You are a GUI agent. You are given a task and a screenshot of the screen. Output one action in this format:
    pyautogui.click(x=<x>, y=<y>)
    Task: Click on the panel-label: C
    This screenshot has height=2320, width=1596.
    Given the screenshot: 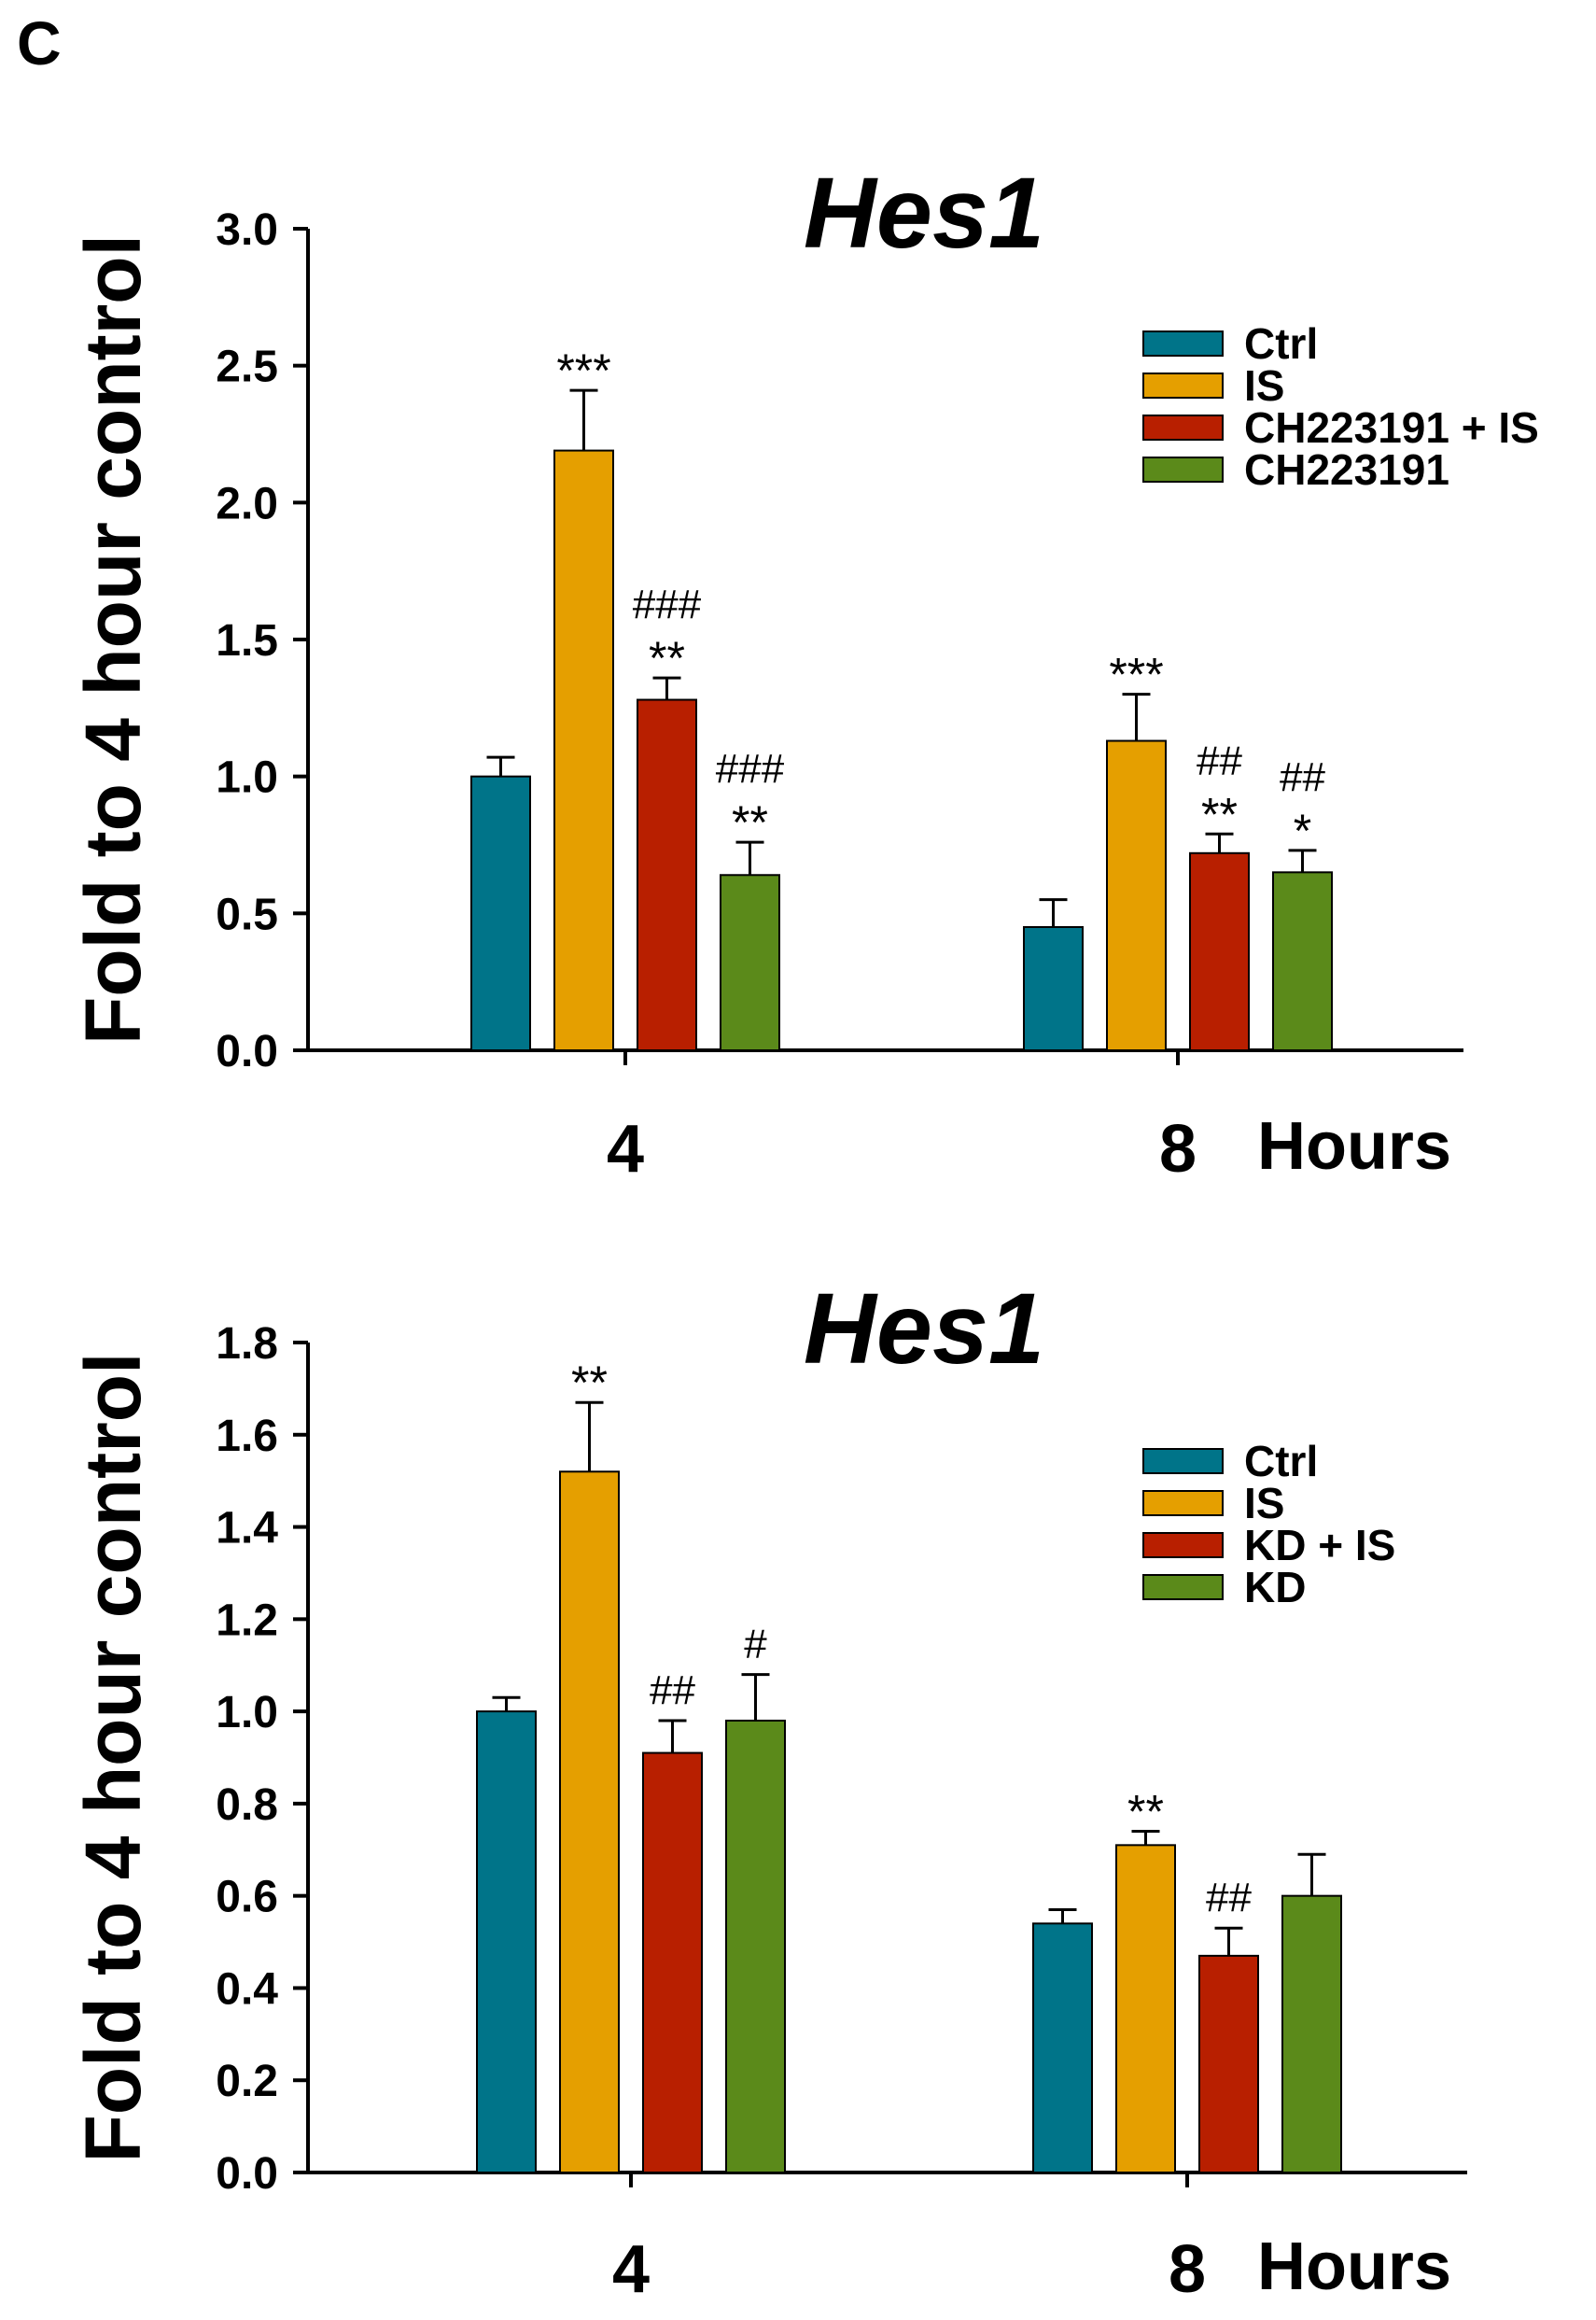 What is the action you would take?
    pyautogui.click(x=39, y=42)
    